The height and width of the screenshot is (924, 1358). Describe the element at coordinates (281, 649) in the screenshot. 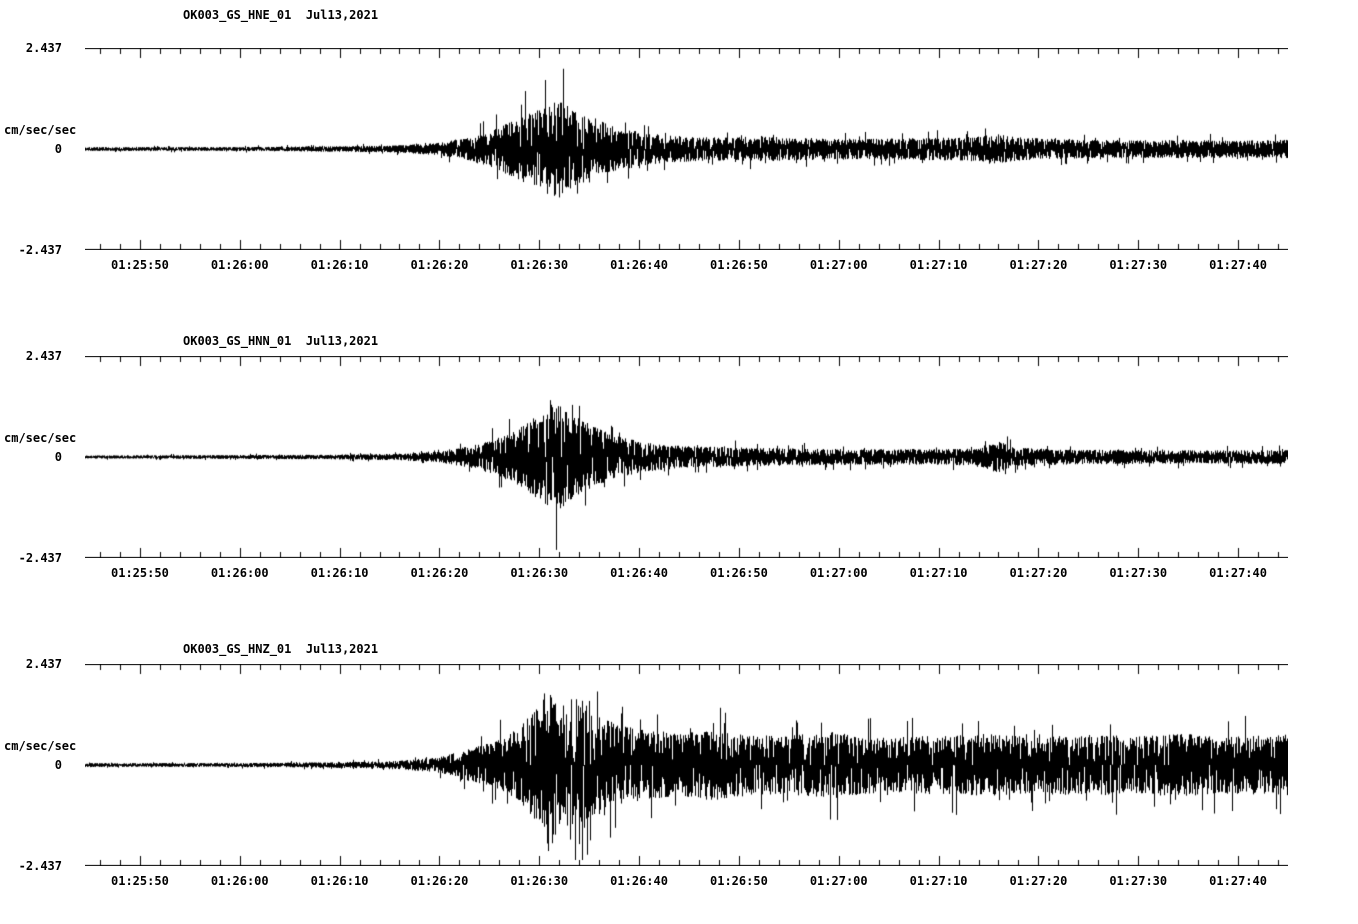

I see `panel-title: OK003_GS_HNZ_01 Jul13,2021` at that location.